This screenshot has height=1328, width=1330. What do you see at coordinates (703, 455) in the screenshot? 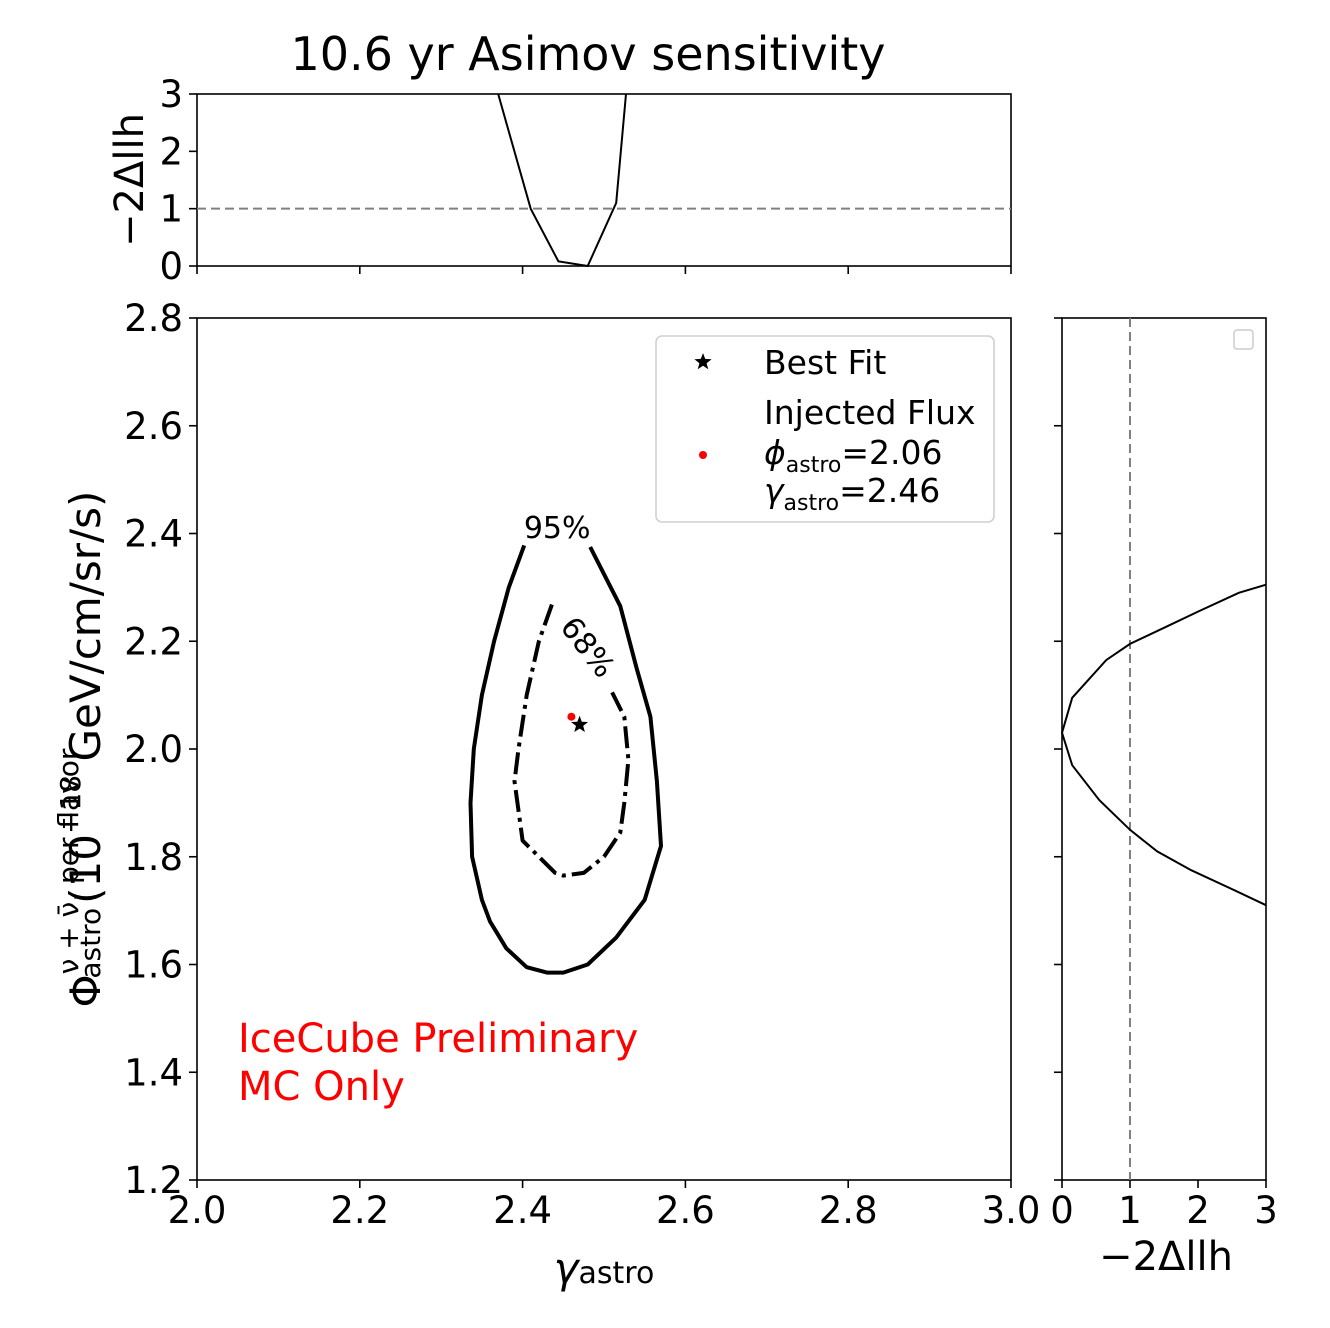
I see `legend-injected-marker` at bounding box center [703, 455].